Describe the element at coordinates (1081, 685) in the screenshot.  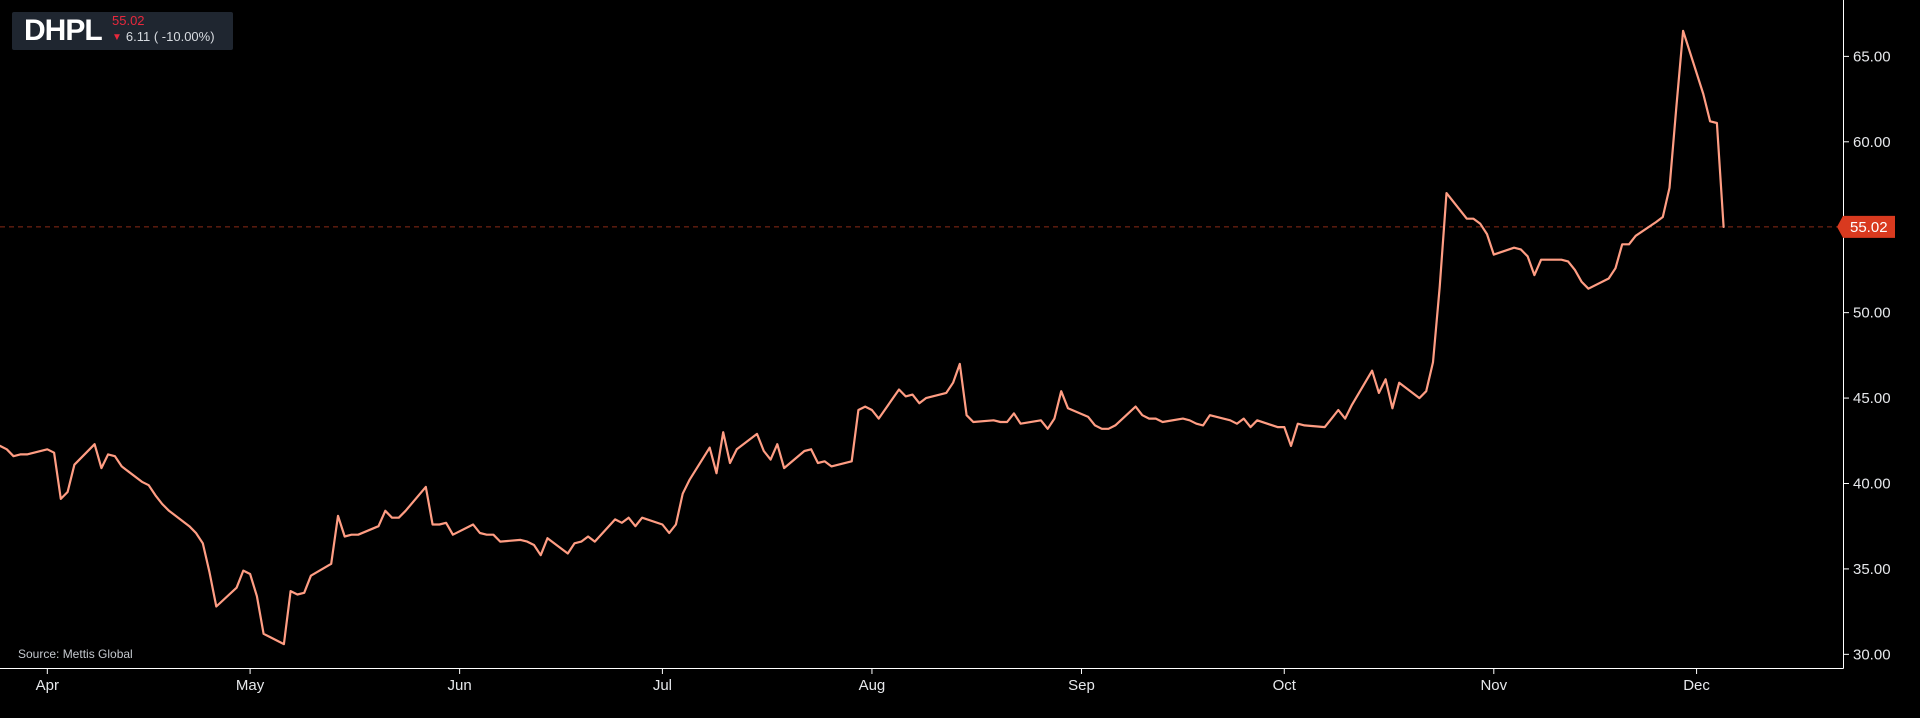
I see `x-tick-label: Sep` at that location.